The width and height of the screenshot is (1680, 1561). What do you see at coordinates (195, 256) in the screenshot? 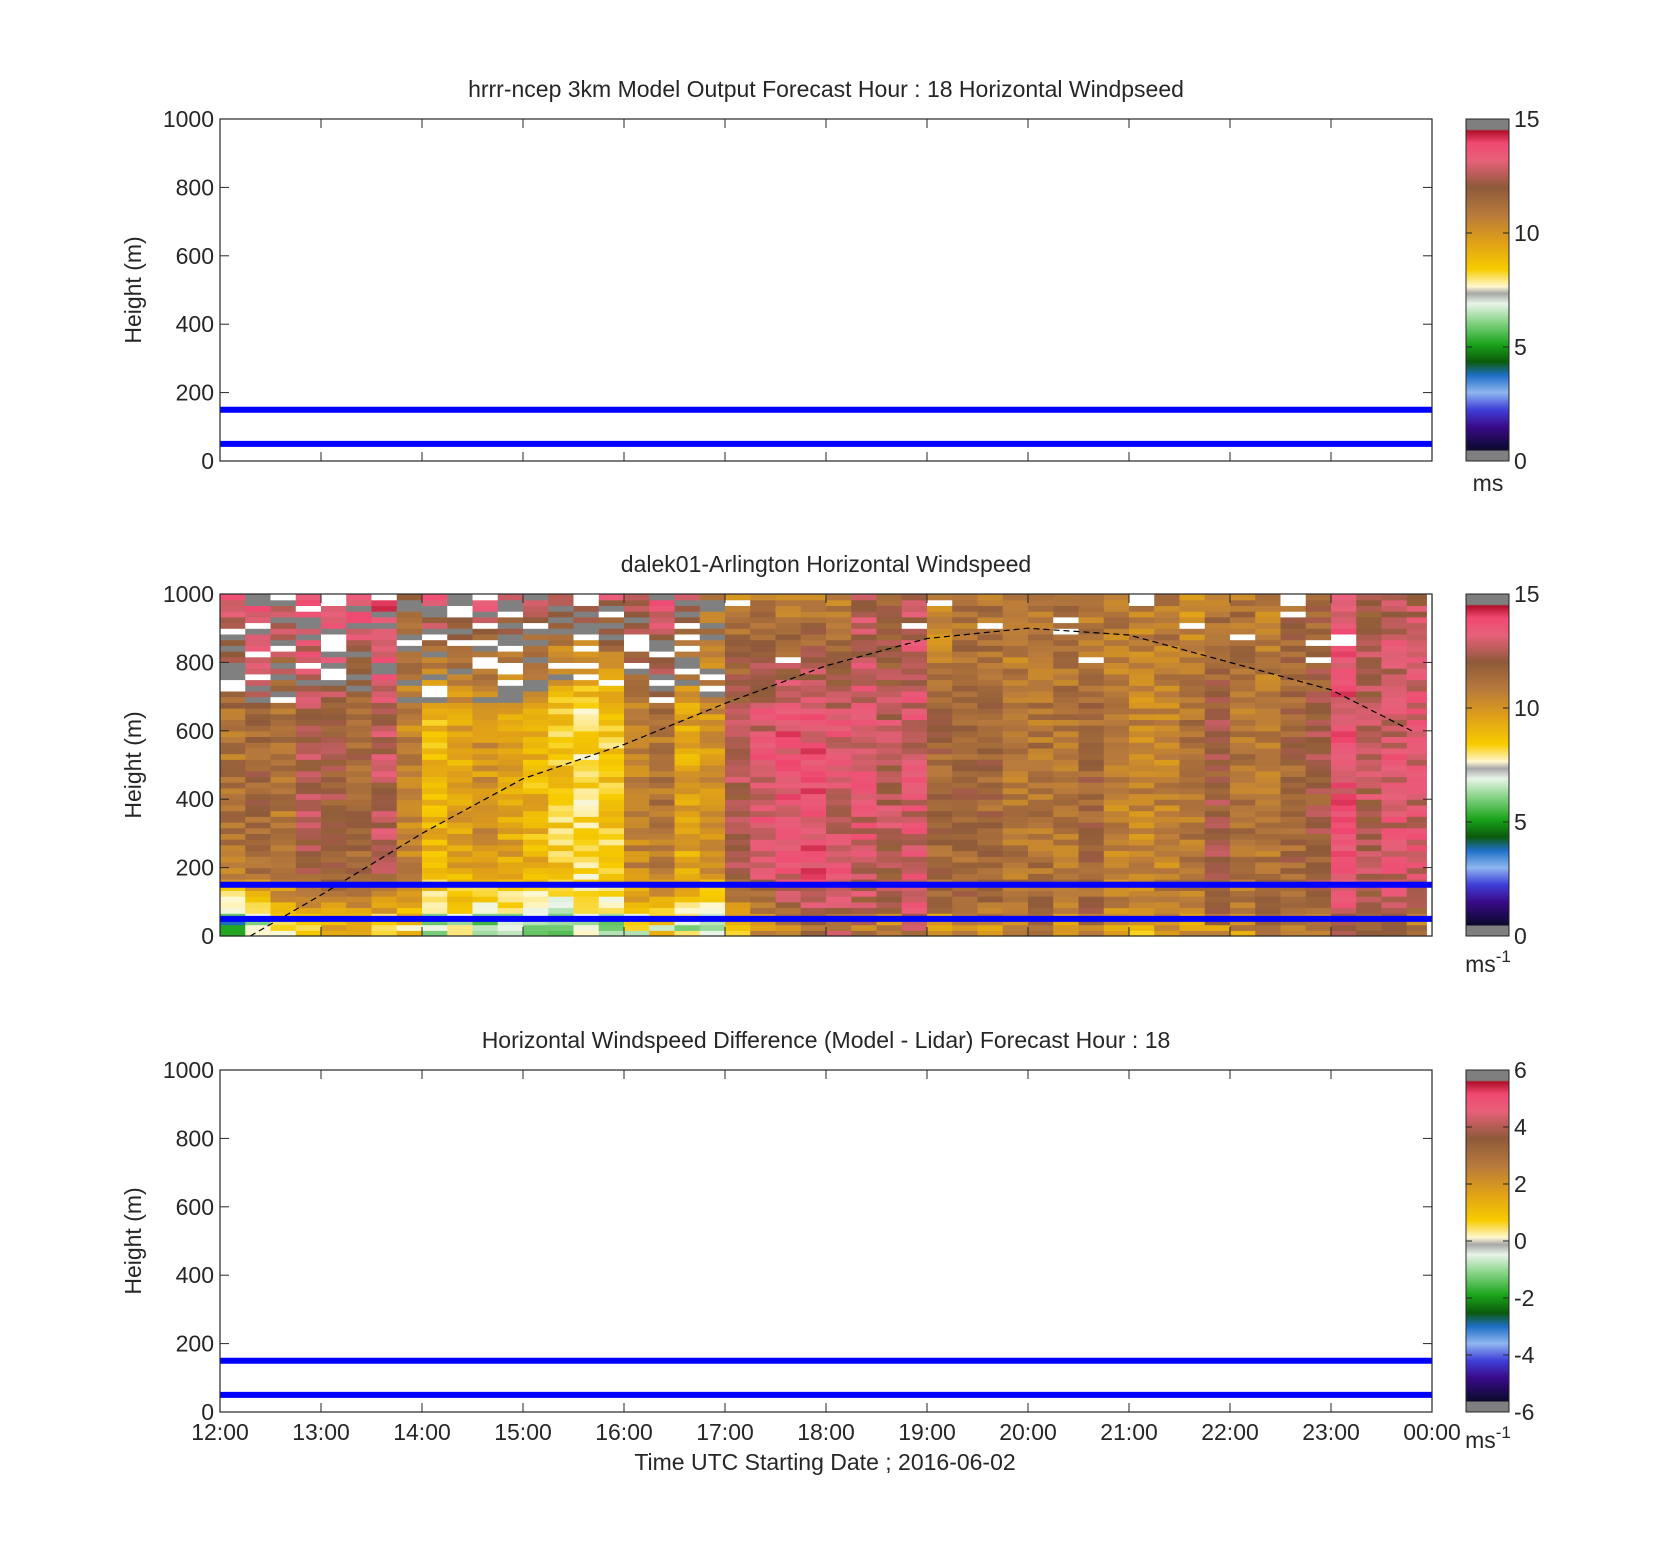
I see `y-tick-label: 600` at bounding box center [195, 256].